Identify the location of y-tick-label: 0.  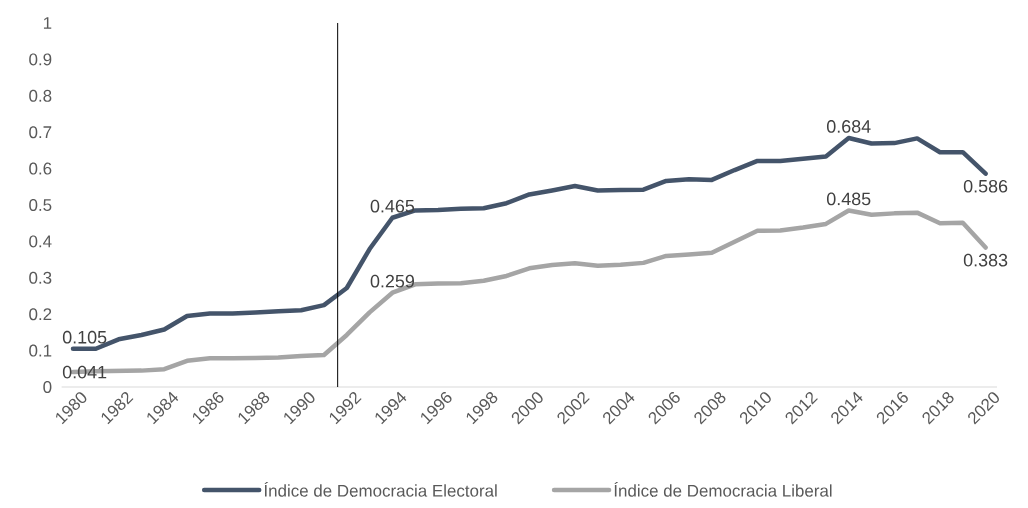
(47, 387).